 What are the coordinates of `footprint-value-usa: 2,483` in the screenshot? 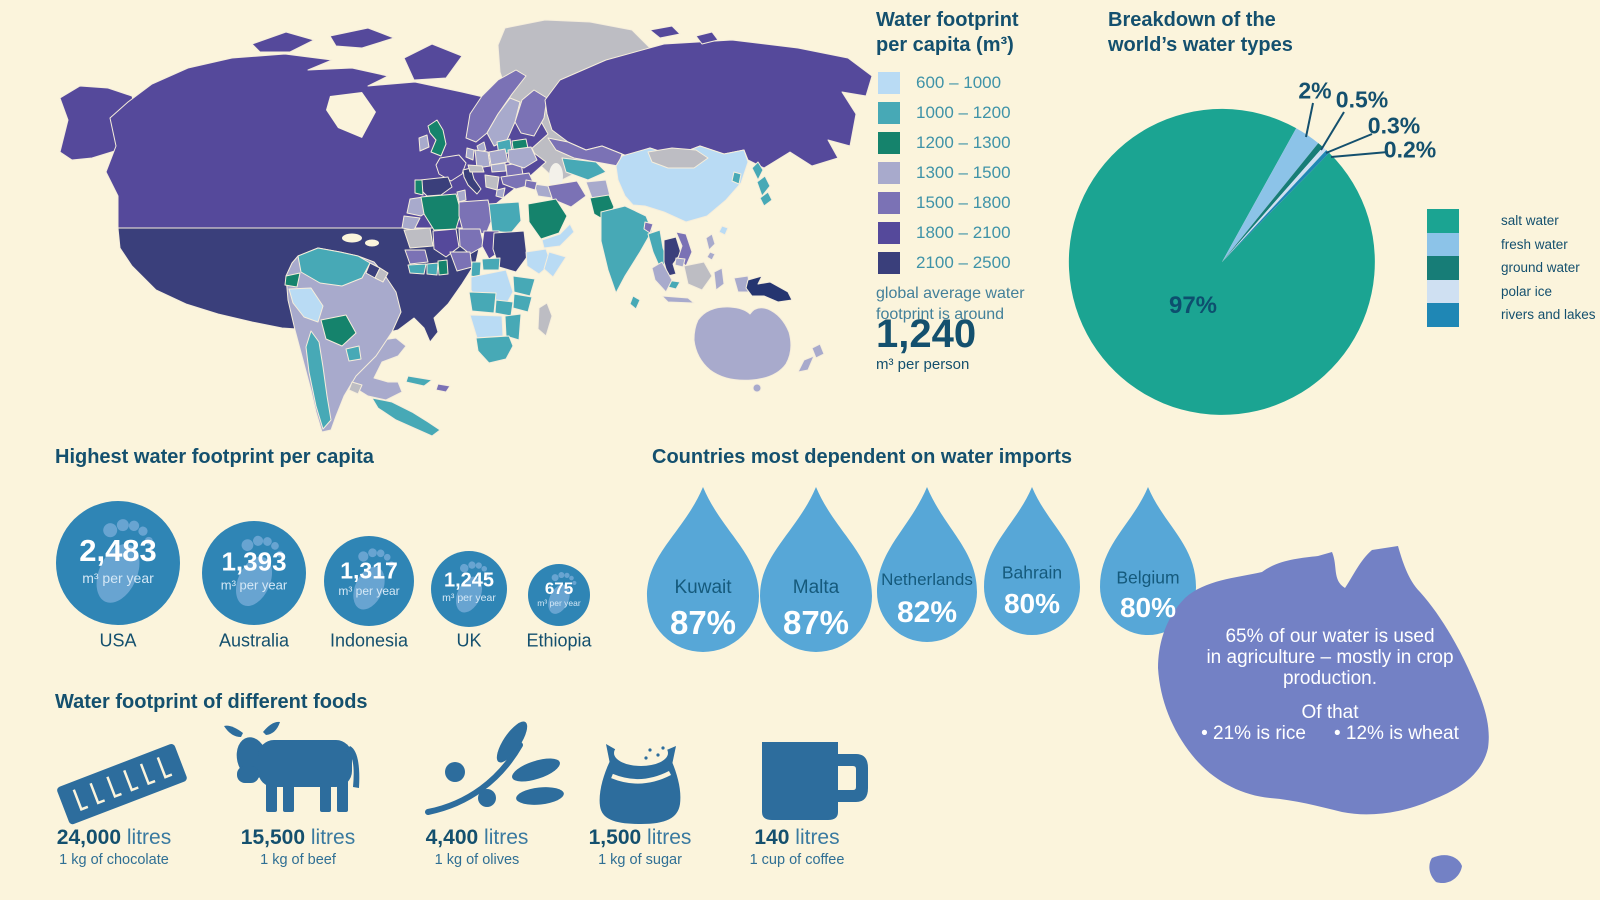 It's located at (118, 550).